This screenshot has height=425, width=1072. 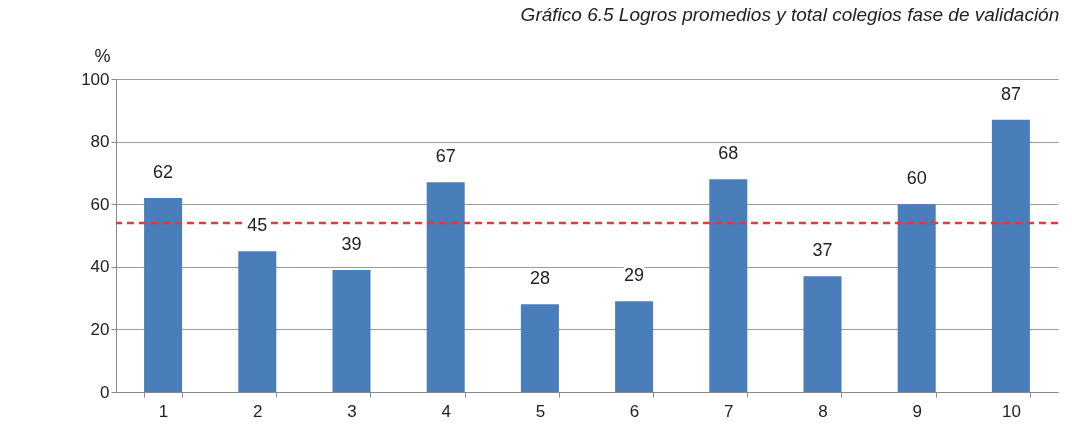 I want to click on data-label: 28, so click(x=539, y=278).